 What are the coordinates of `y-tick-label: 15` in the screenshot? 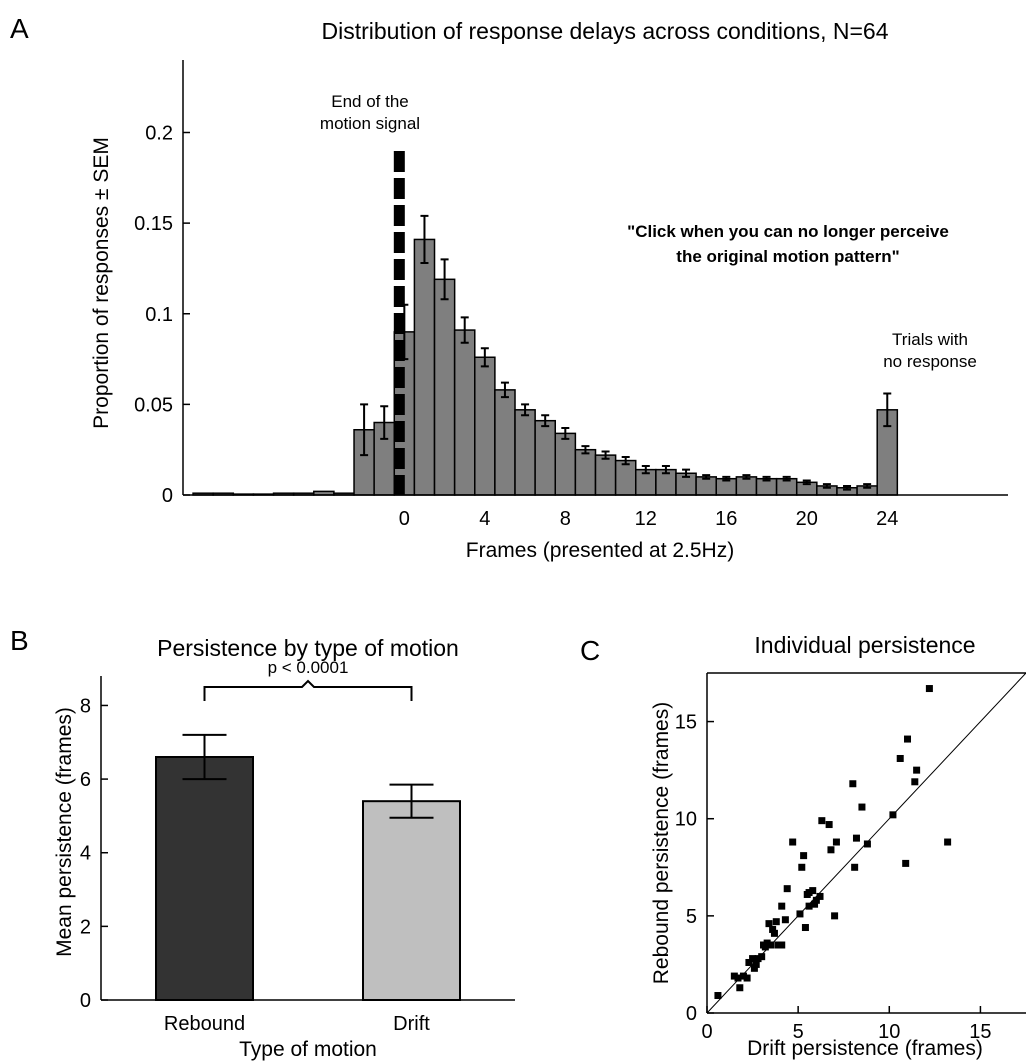 It's located at (686, 723).